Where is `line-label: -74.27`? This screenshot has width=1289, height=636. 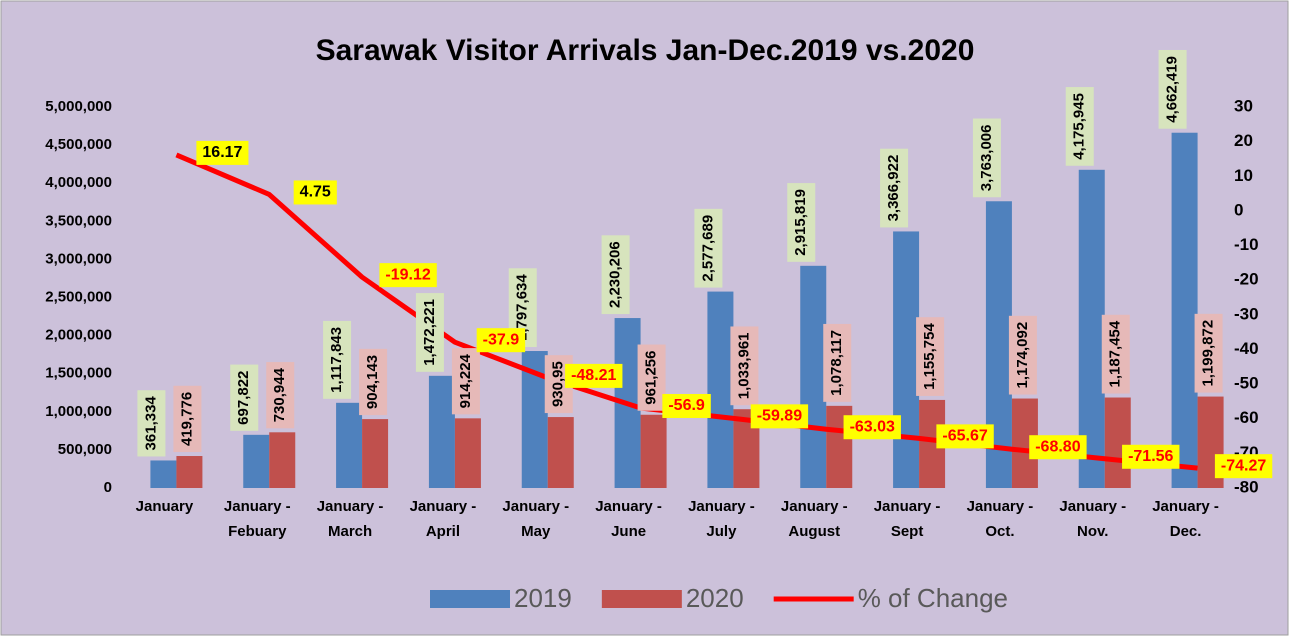
line-label: -74.27 is located at coordinates (1243, 466).